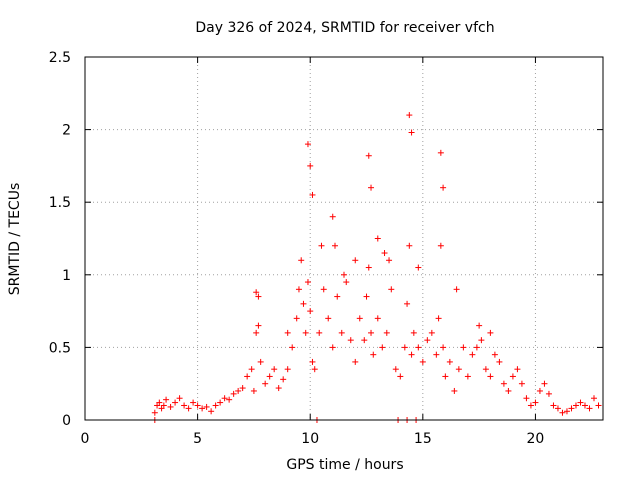  I want to click on y-tick-label: 2.5, so click(60, 58).